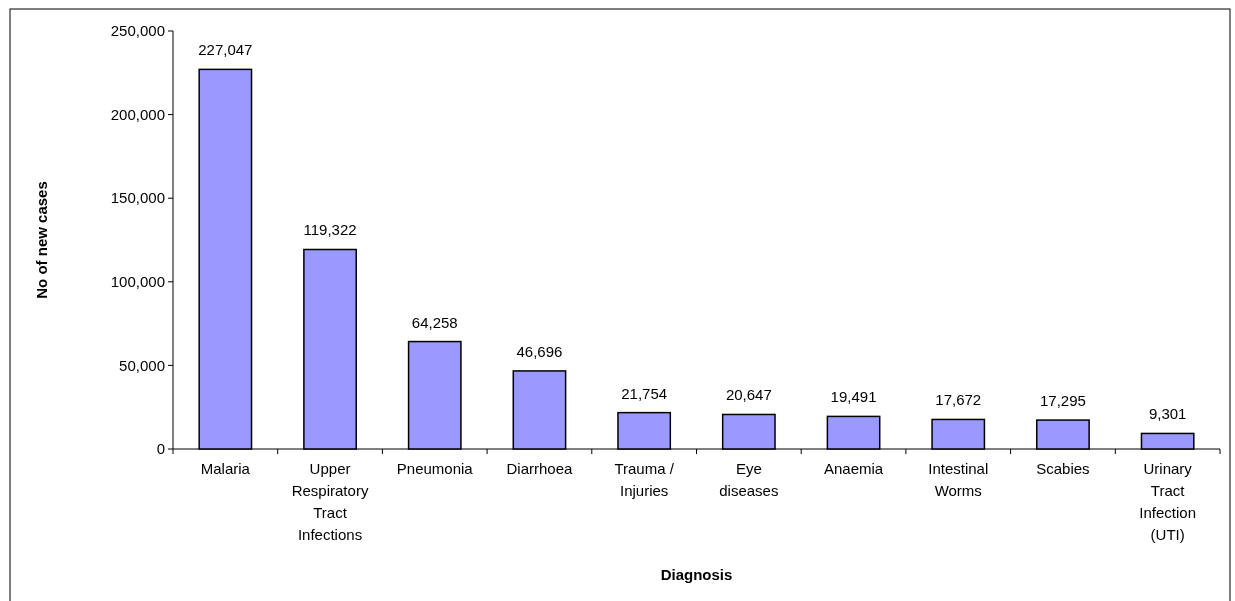  Describe the element at coordinates (1063, 468) in the screenshot. I see `x-tick-label: Scabies` at that location.